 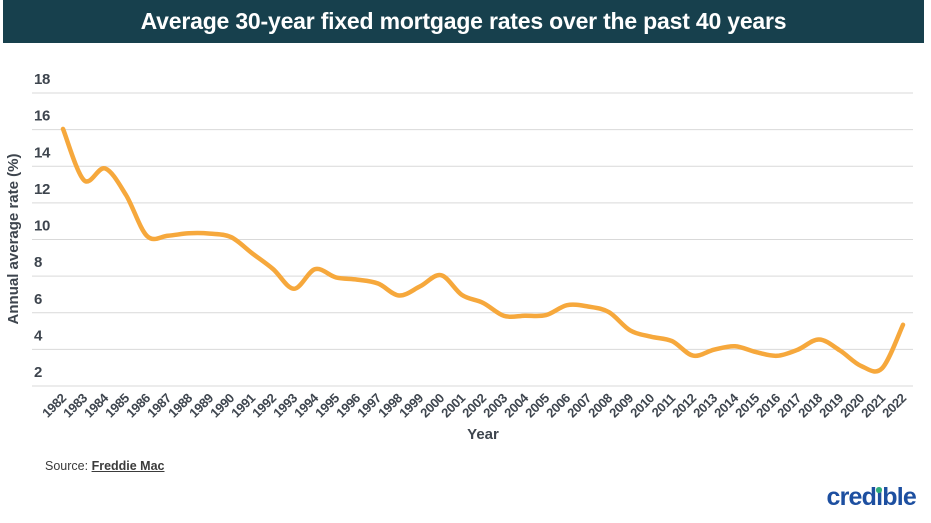 I want to click on y-axis-tick-labels: 2 4 6 8 10 12 14 16 18, so click(x=42, y=226).